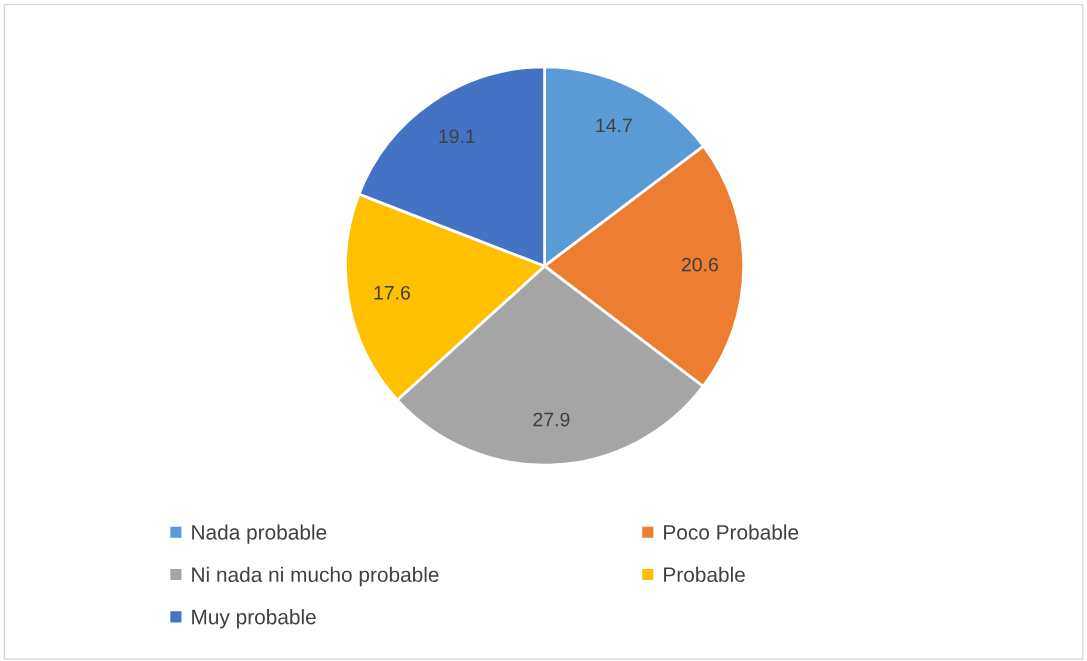 The height and width of the screenshot is (661, 1087). Describe the element at coordinates (614, 125) in the screenshot. I see `data-label: 14.7` at that location.